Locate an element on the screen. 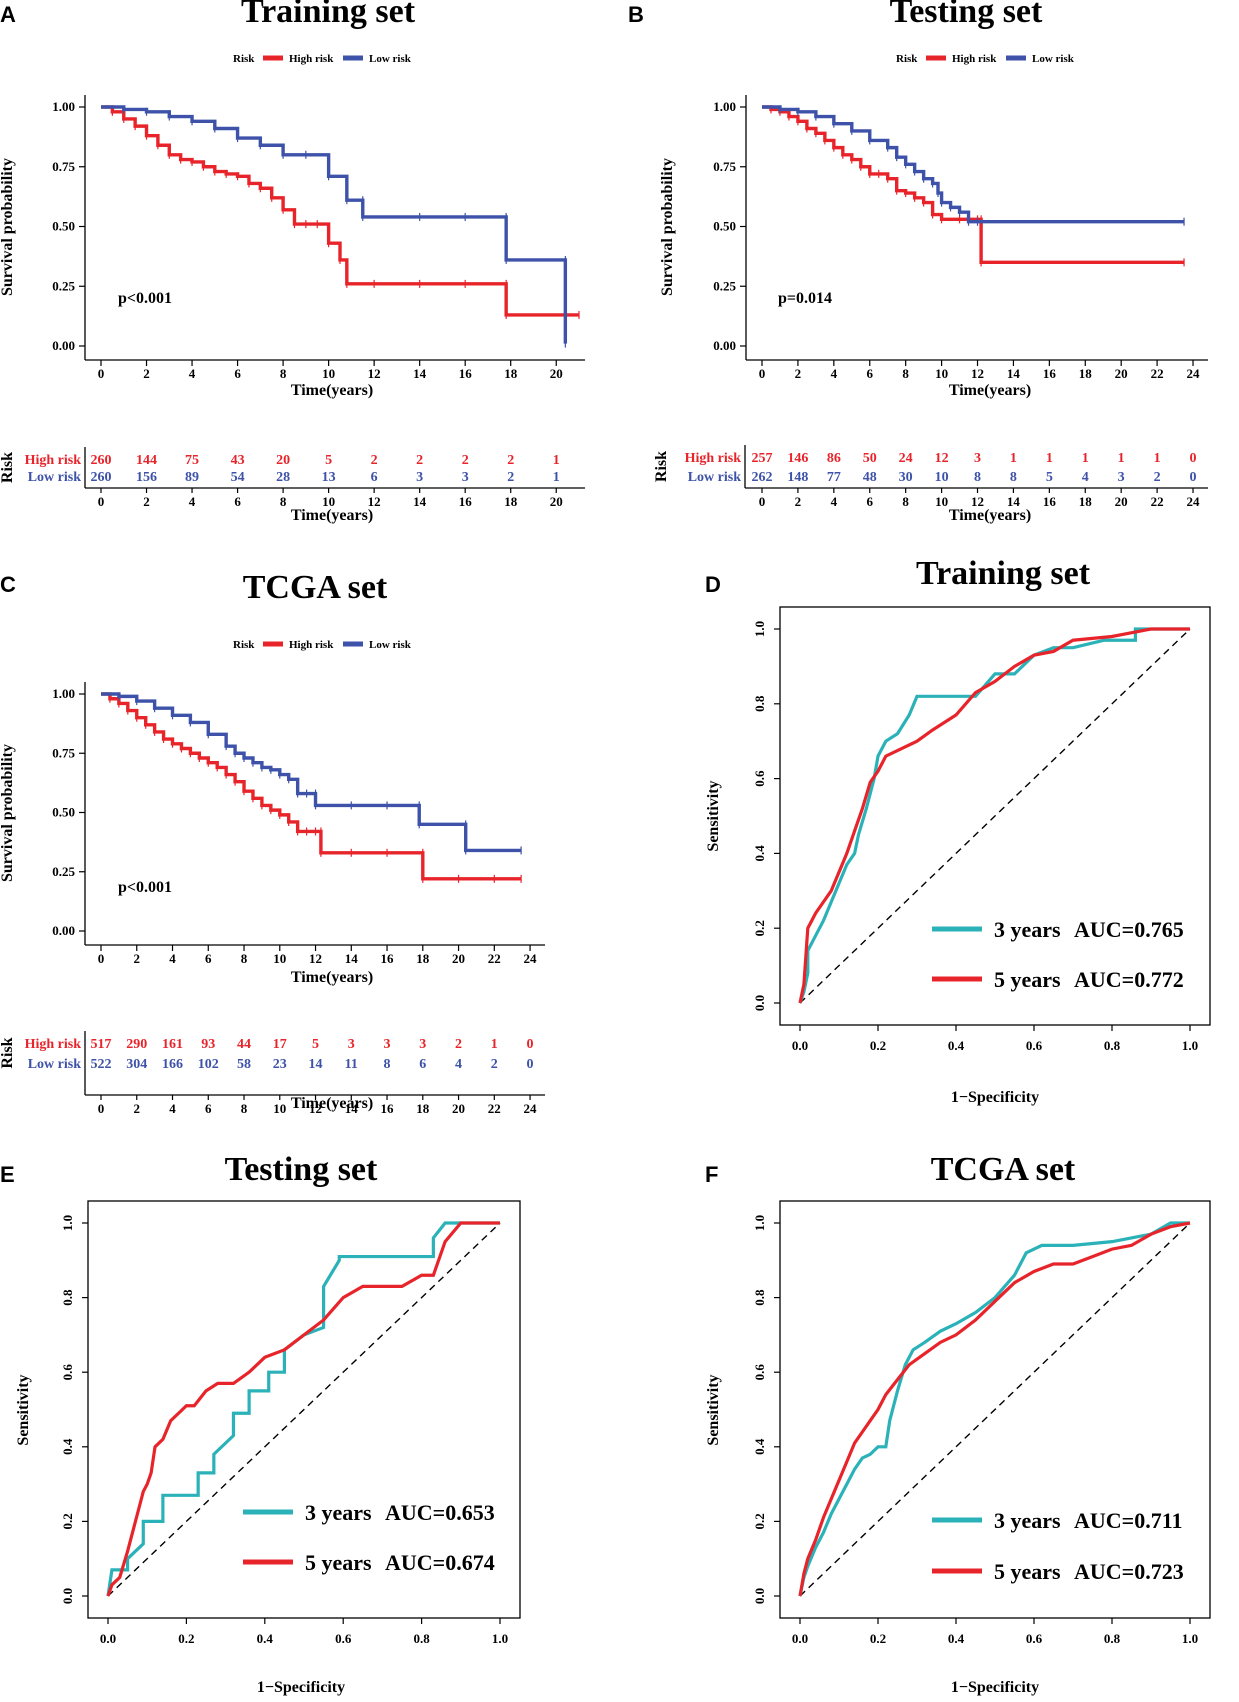  risk-count: 86 is located at coordinates (834, 458).